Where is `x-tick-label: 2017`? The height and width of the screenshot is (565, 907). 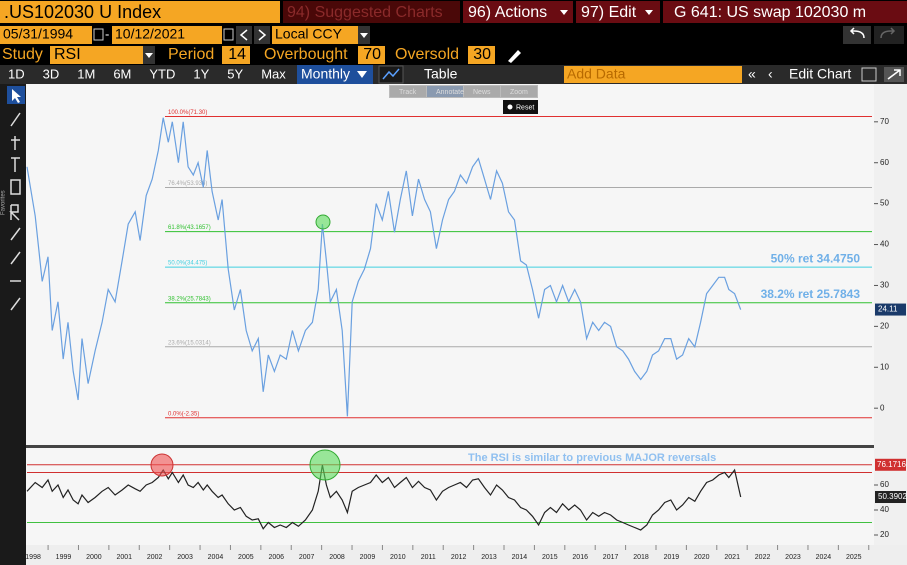
x-tick-label: 2017 is located at coordinates (611, 557).